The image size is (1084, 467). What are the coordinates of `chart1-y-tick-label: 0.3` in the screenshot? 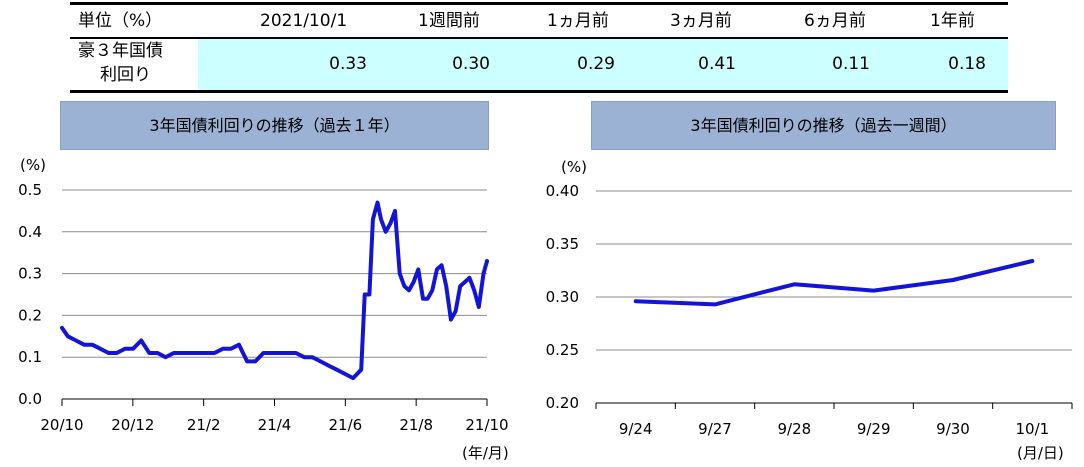 It's located at (30, 274).